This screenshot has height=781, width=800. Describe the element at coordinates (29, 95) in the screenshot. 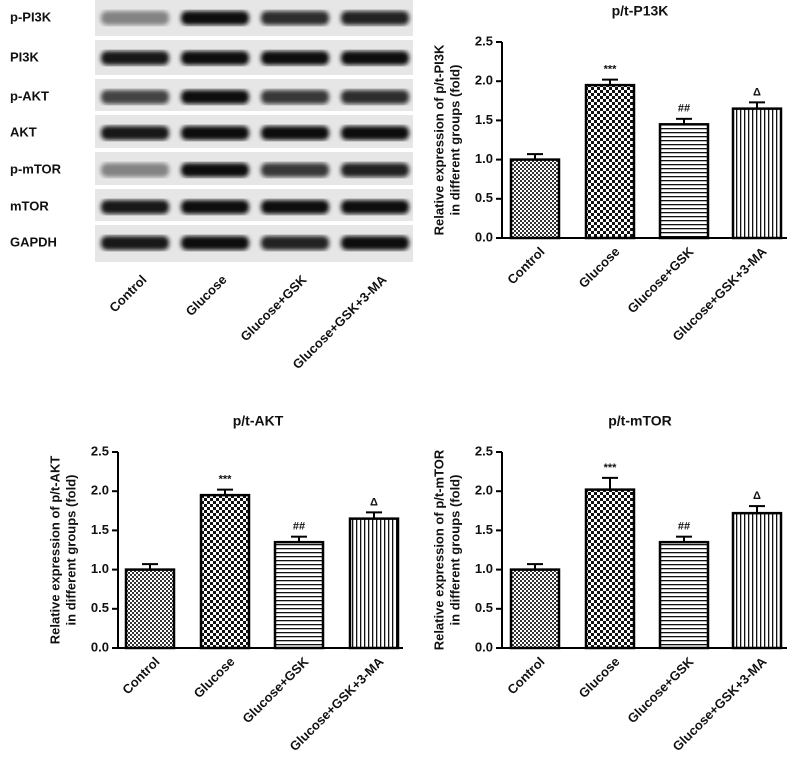

I see `band-label: p-AKT` at that location.